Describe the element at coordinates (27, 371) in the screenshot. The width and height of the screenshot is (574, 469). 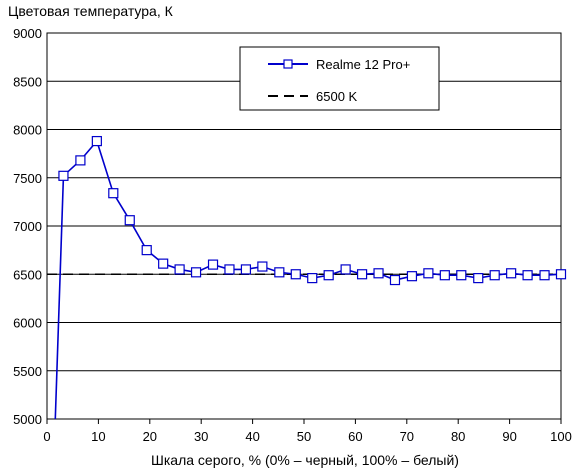
I see `y-tick-label: 5500` at that location.